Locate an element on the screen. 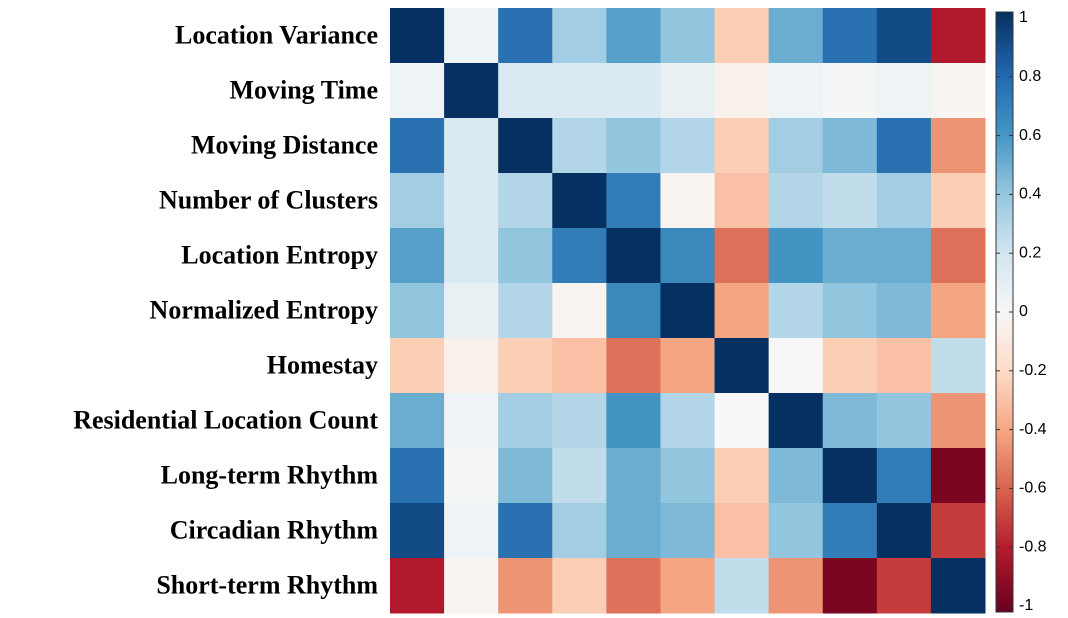 This screenshot has height=618, width=1068. colorbar-tick-label: 0.2 is located at coordinates (1030, 252).